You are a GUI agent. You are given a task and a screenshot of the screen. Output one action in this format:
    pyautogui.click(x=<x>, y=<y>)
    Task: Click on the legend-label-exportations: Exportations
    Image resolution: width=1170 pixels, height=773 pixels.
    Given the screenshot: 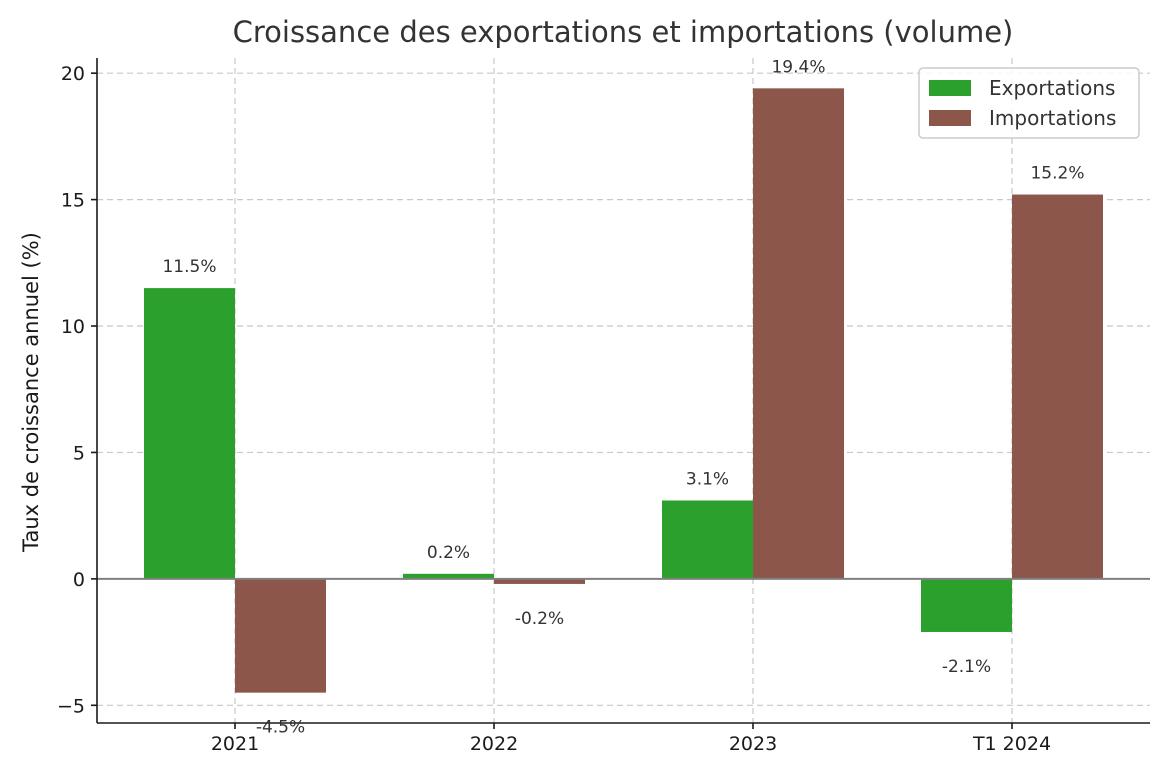 What is the action you would take?
    pyautogui.click(x=1052, y=88)
    